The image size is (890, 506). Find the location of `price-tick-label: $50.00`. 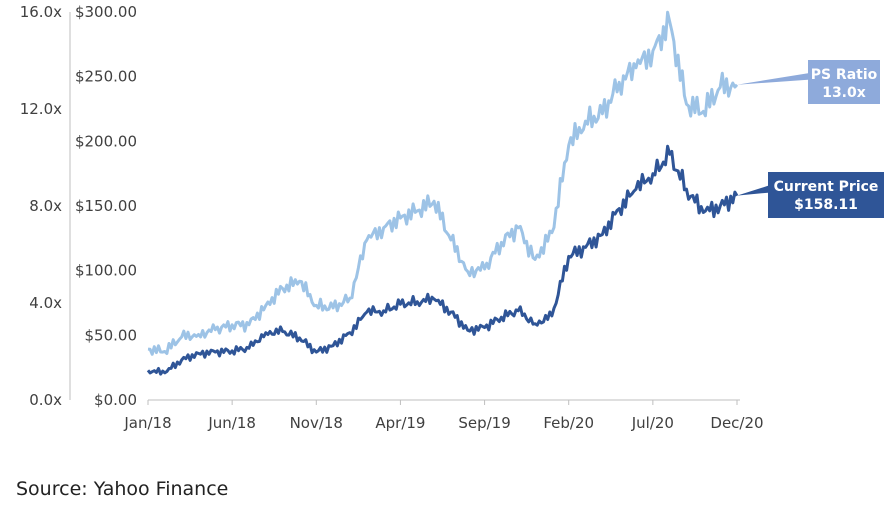

price-tick-label: $50.00 is located at coordinates (111, 335).